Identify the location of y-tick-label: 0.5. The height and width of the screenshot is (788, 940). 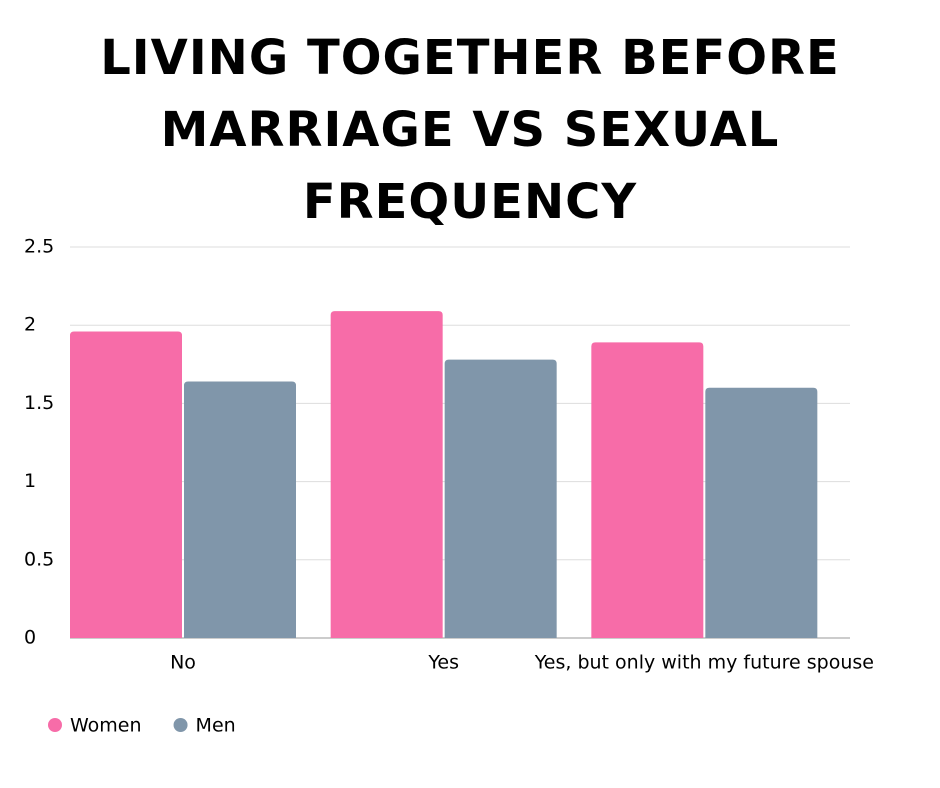
(39, 559).